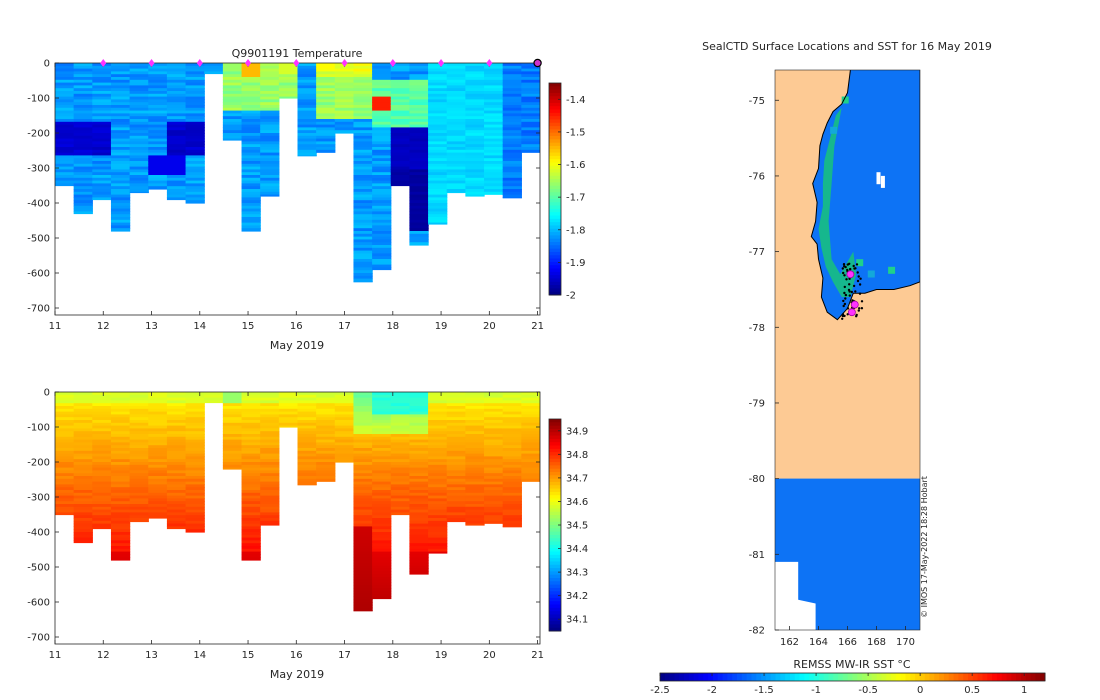 This screenshot has width=1100, height=700. Describe the element at coordinates (38, 239) in the screenshot. I see `y-tick-label: -500` at that location.